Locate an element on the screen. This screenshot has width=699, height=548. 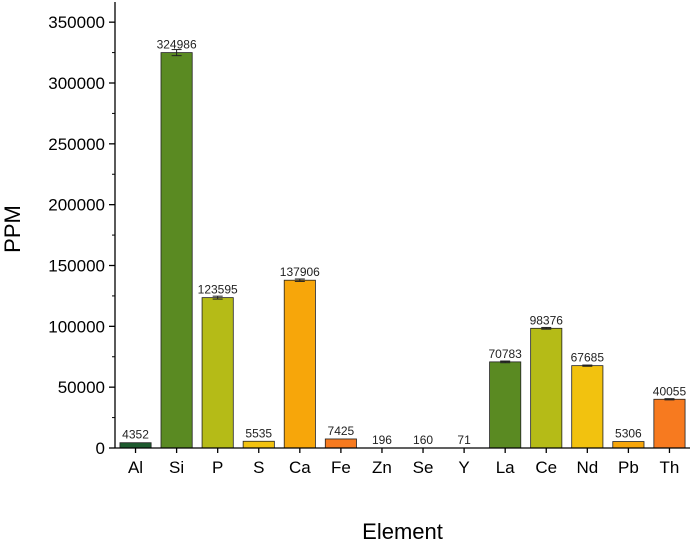
value-label-y: 71 is located at coordinates (464, 440).